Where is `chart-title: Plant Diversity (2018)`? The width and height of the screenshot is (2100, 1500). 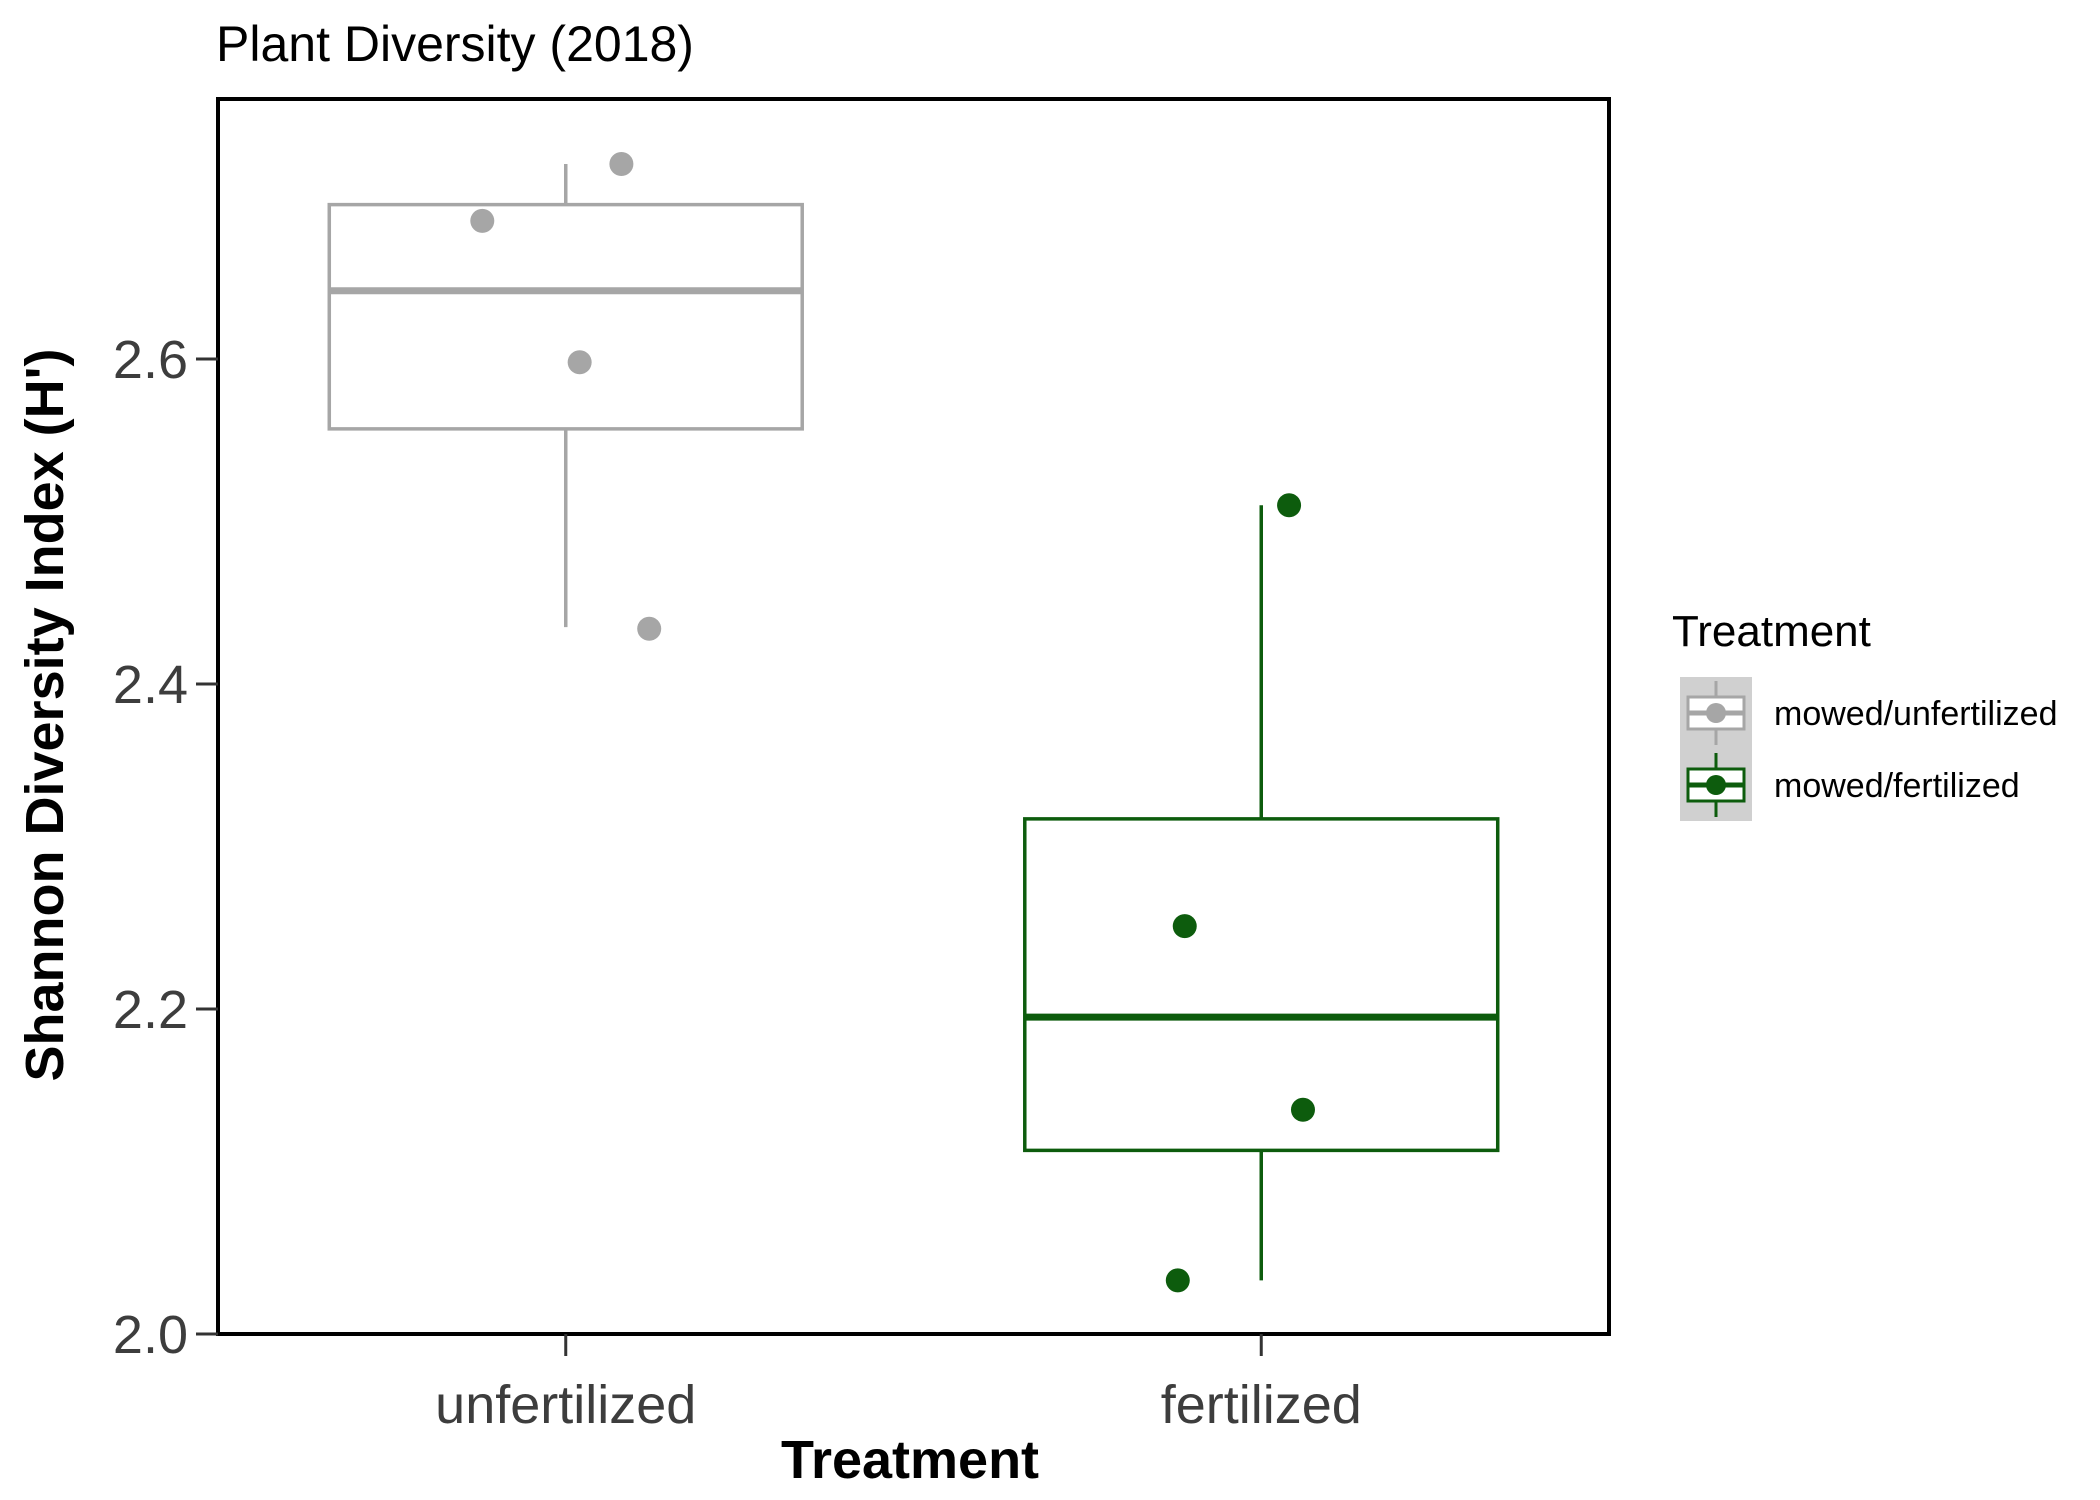 chart-title: Plant Diversity (2018) is located at coordinates (455, 44).